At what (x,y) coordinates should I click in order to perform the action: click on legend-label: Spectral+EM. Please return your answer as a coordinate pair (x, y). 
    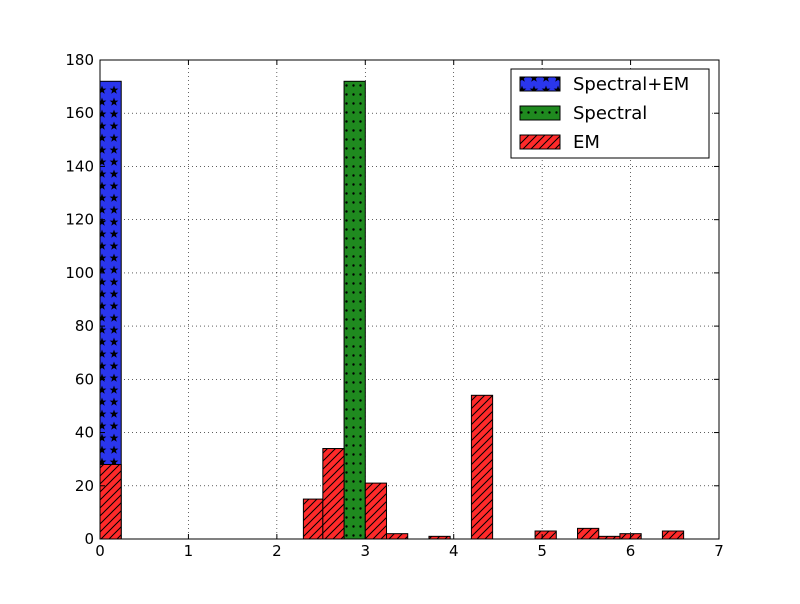
    Looking at the image, I should click on (631, 84).